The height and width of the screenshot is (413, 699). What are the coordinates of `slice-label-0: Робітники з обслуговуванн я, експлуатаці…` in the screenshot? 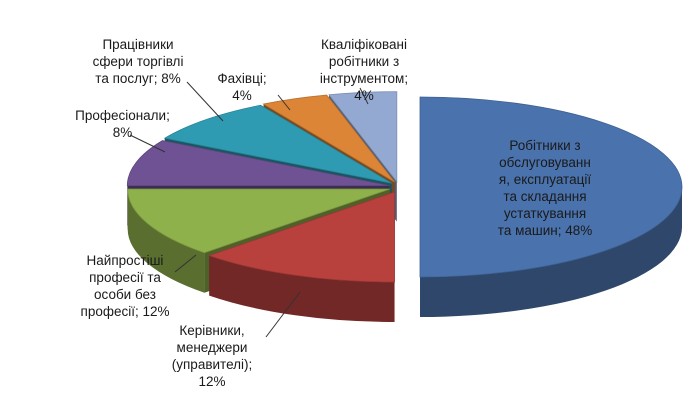 It's located at (545, 188).